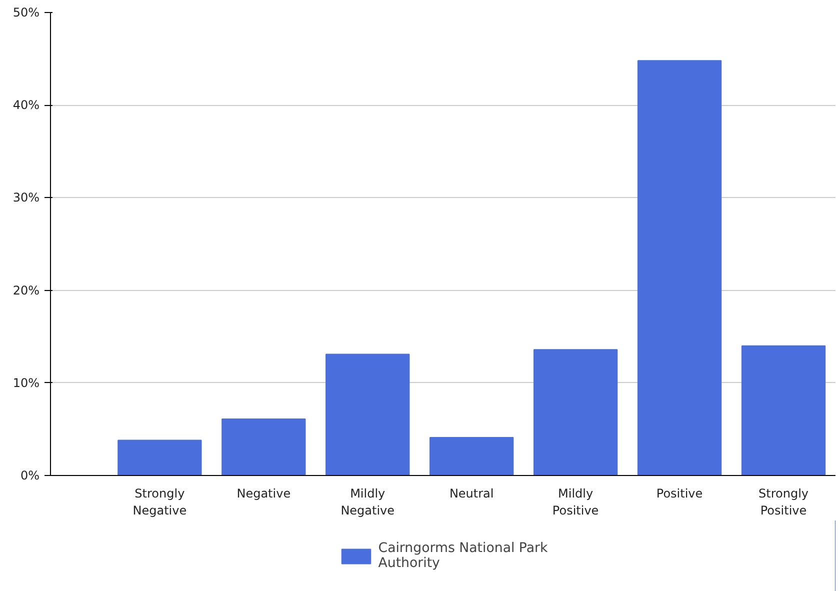  Describe the element at coordinates (26, 290) in the screenshot. I see `y-tick-label: 20%` at that location.